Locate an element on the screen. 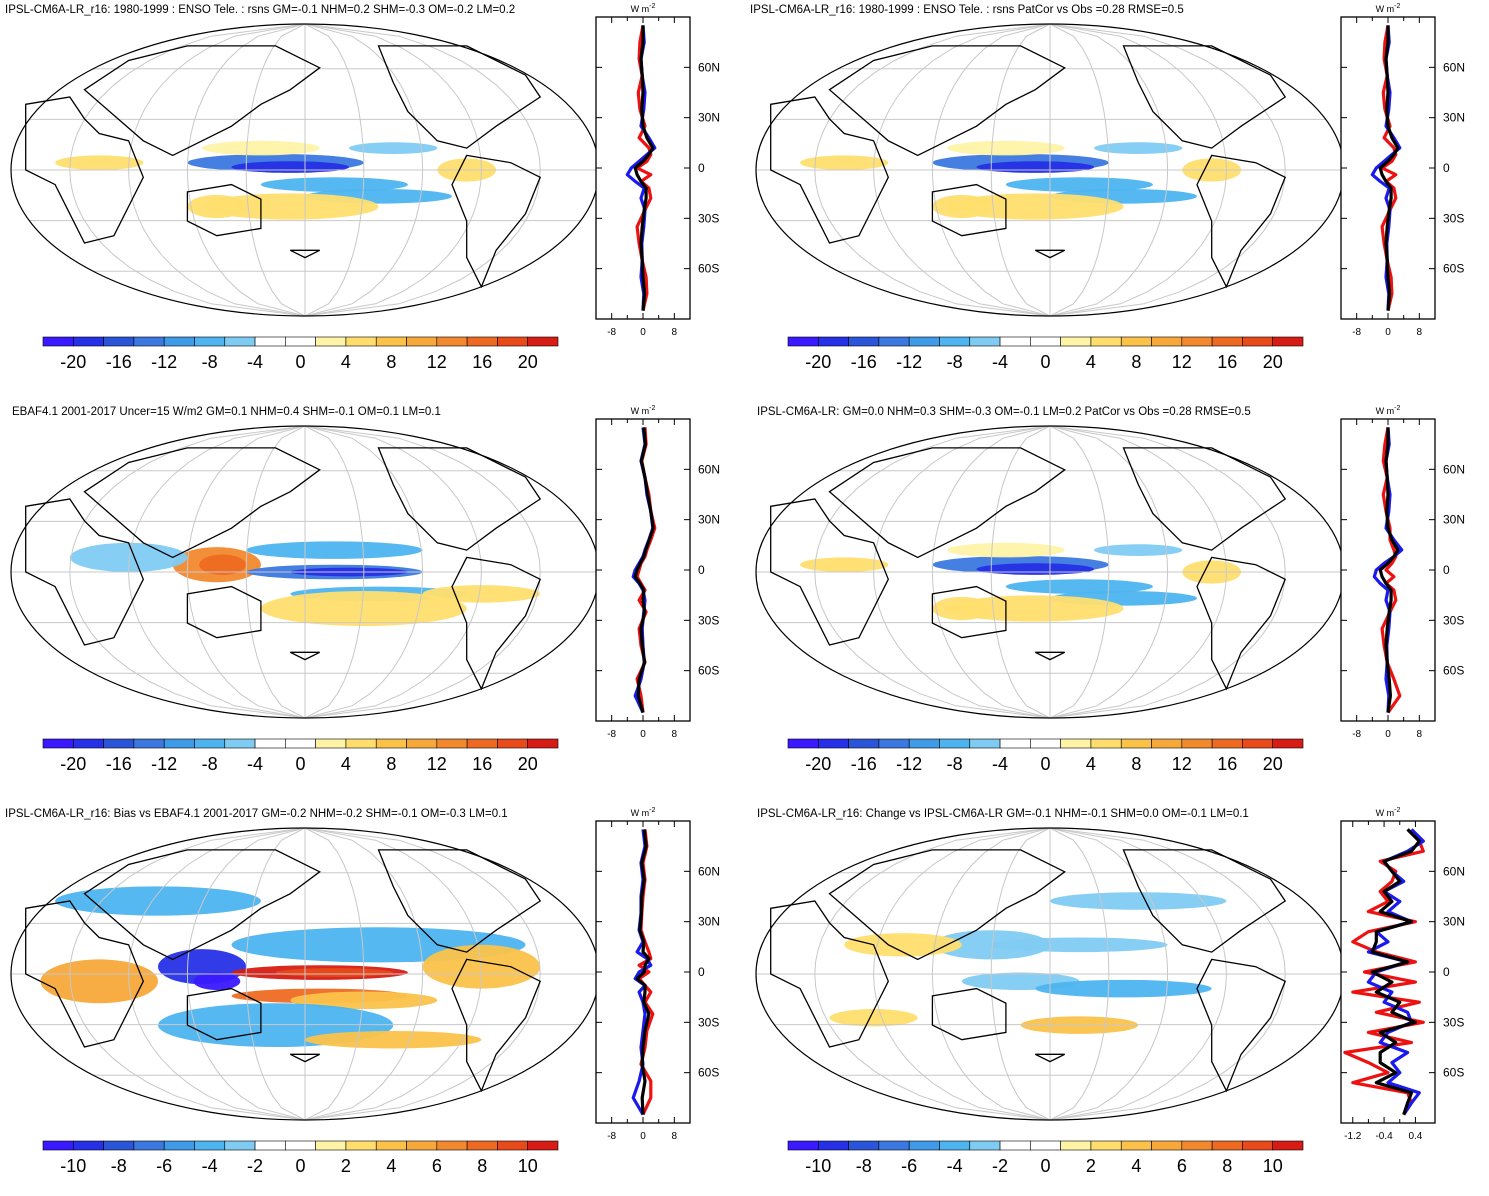  colorbar-tick-label: 20 is located at coordinates (528, 362).